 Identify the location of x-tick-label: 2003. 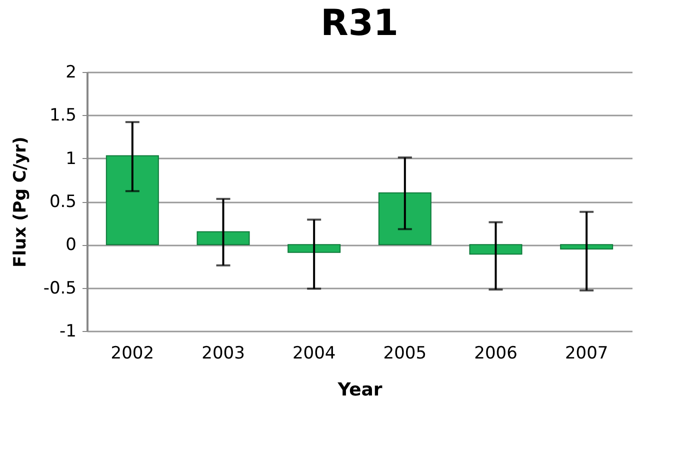
(223, 354).